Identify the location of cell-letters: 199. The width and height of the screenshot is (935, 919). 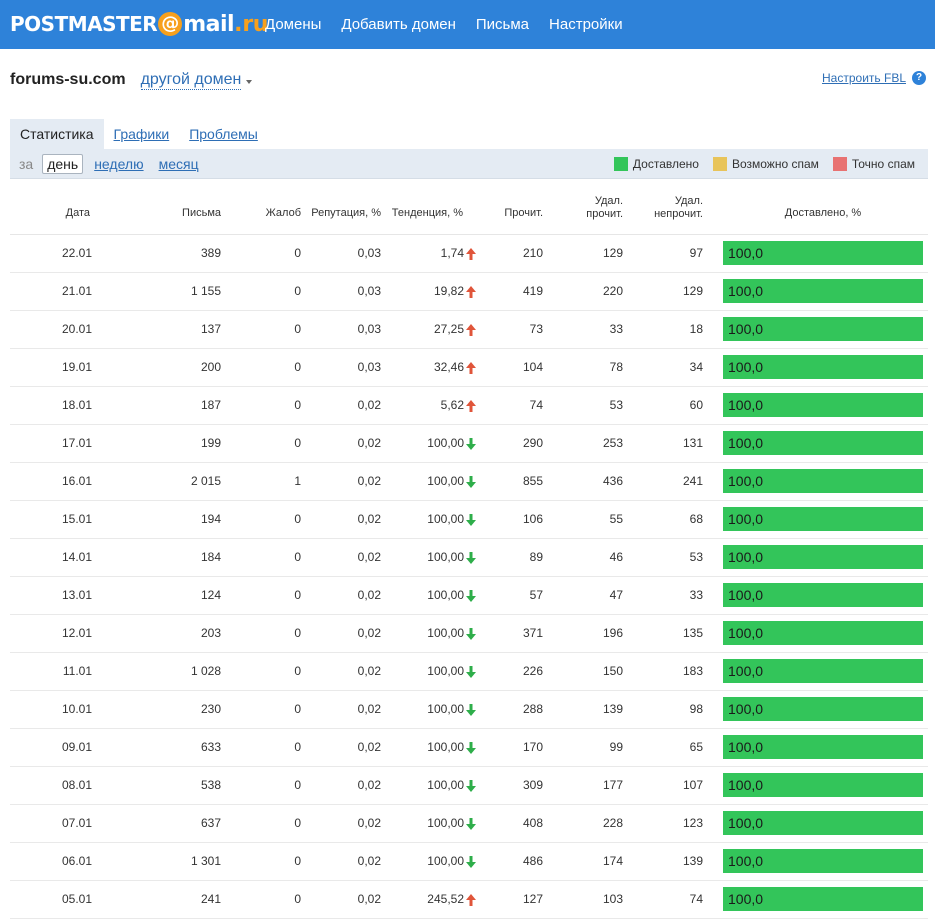
(210, 443).